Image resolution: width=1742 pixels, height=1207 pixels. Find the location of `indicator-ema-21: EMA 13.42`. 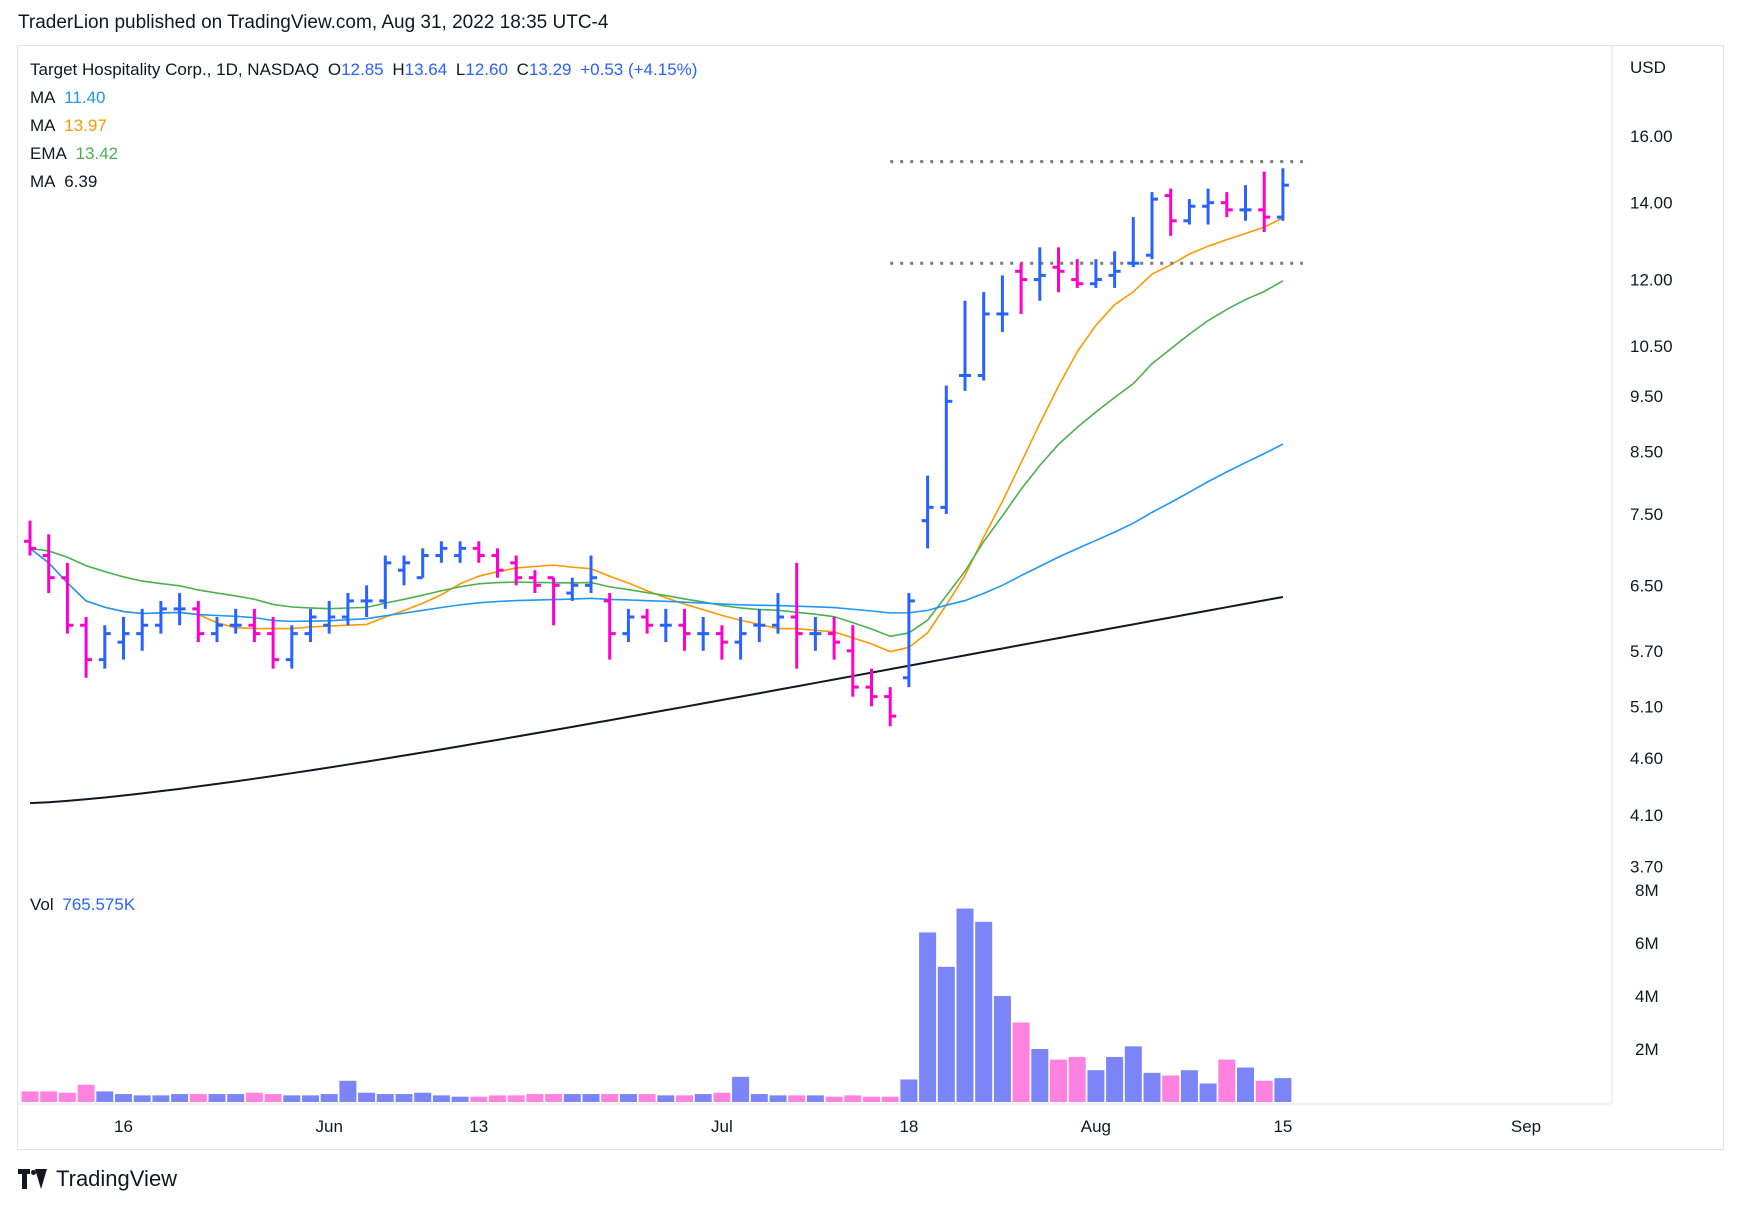

indicator-ema-21: EMA 13.42 is located at coordinates (76, 154).